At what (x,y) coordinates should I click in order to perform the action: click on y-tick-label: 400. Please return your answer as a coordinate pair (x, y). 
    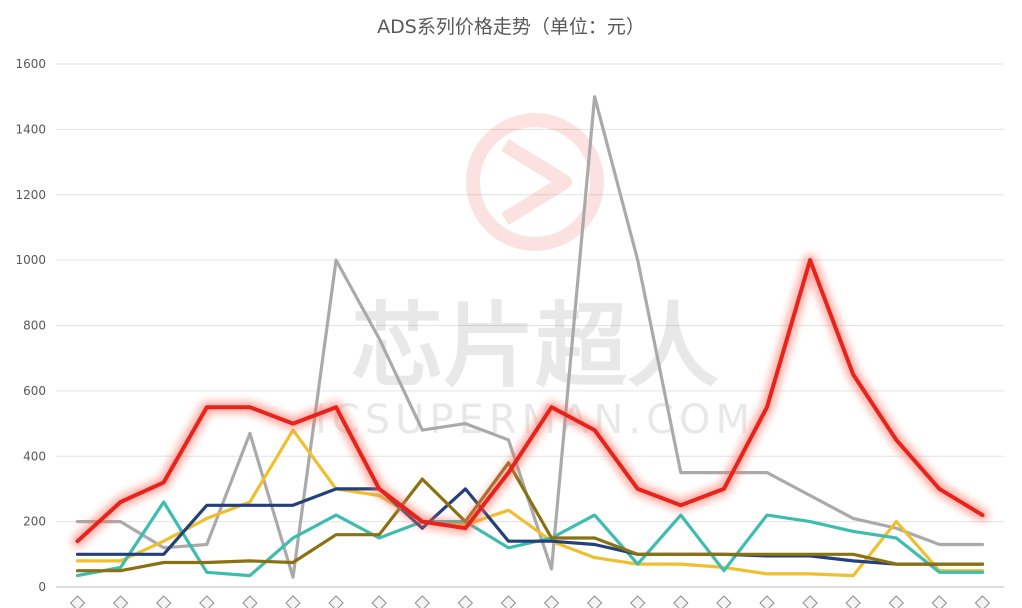
    Looking at the image, I should click on (34, 456).